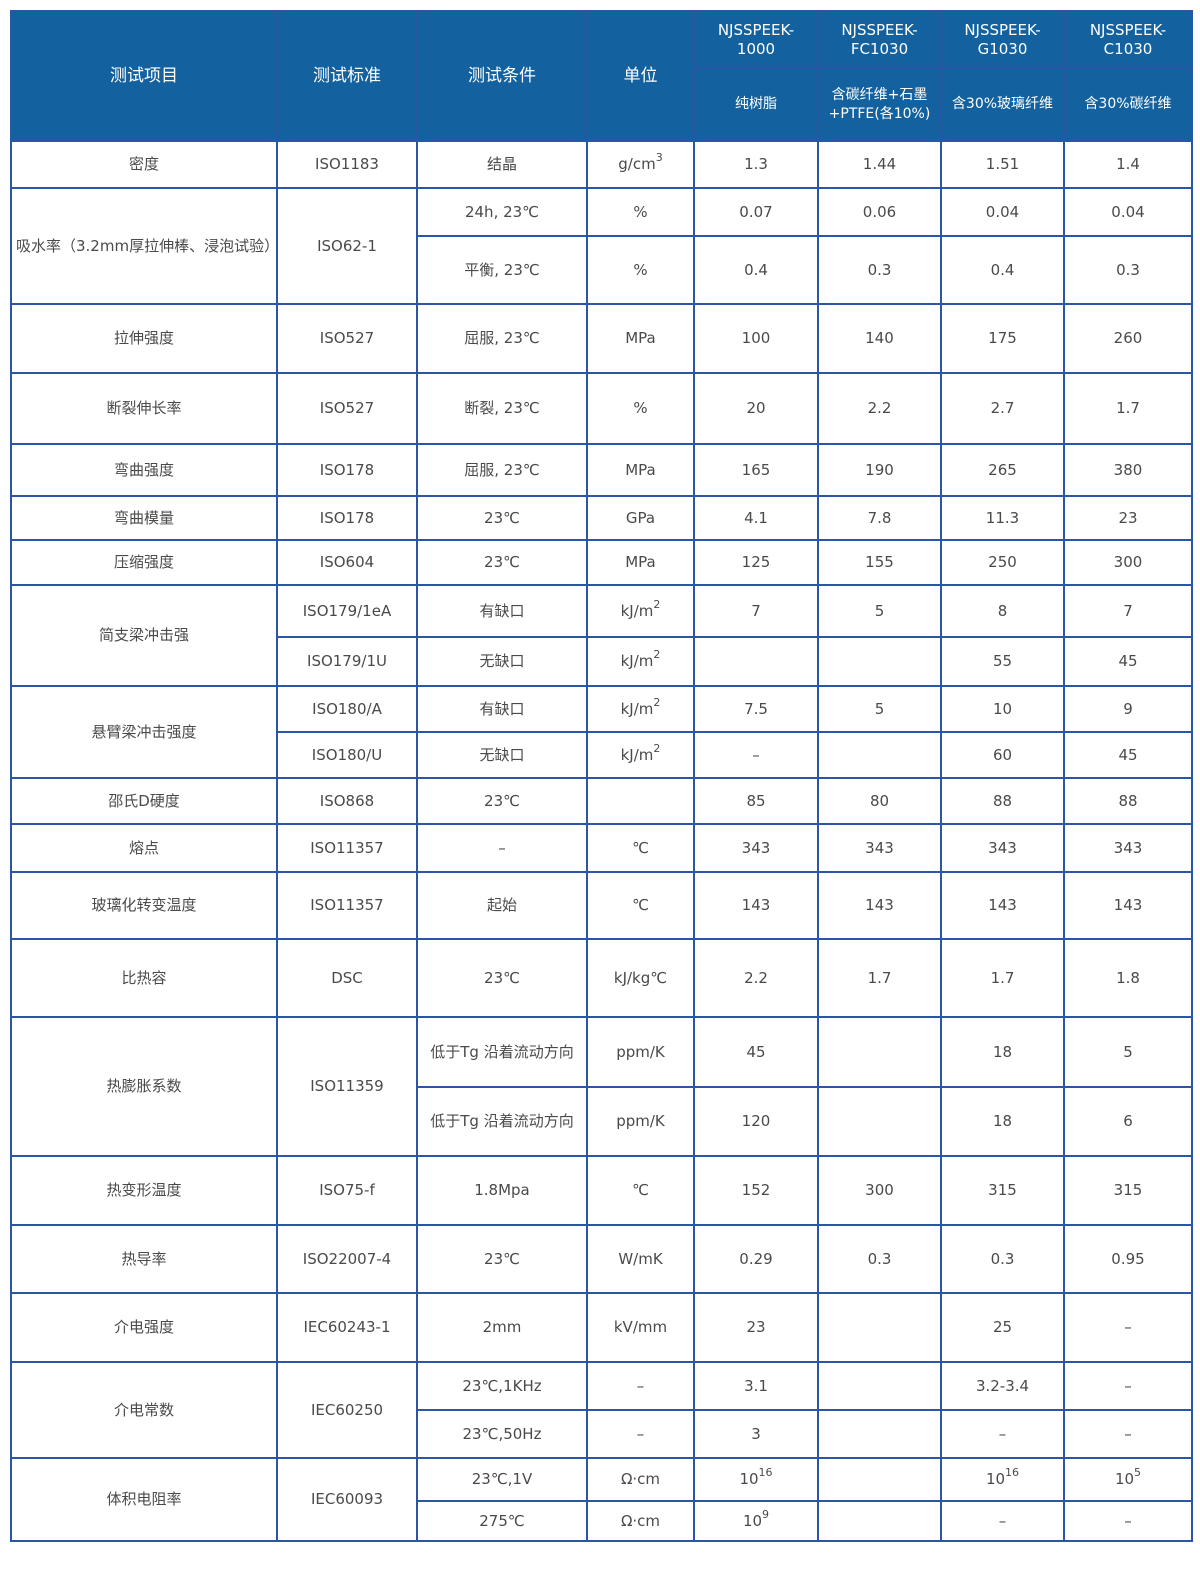 This screenshot has height=1572, width=1200. I want to click on cell-value: 0.3, so click(879, 270).